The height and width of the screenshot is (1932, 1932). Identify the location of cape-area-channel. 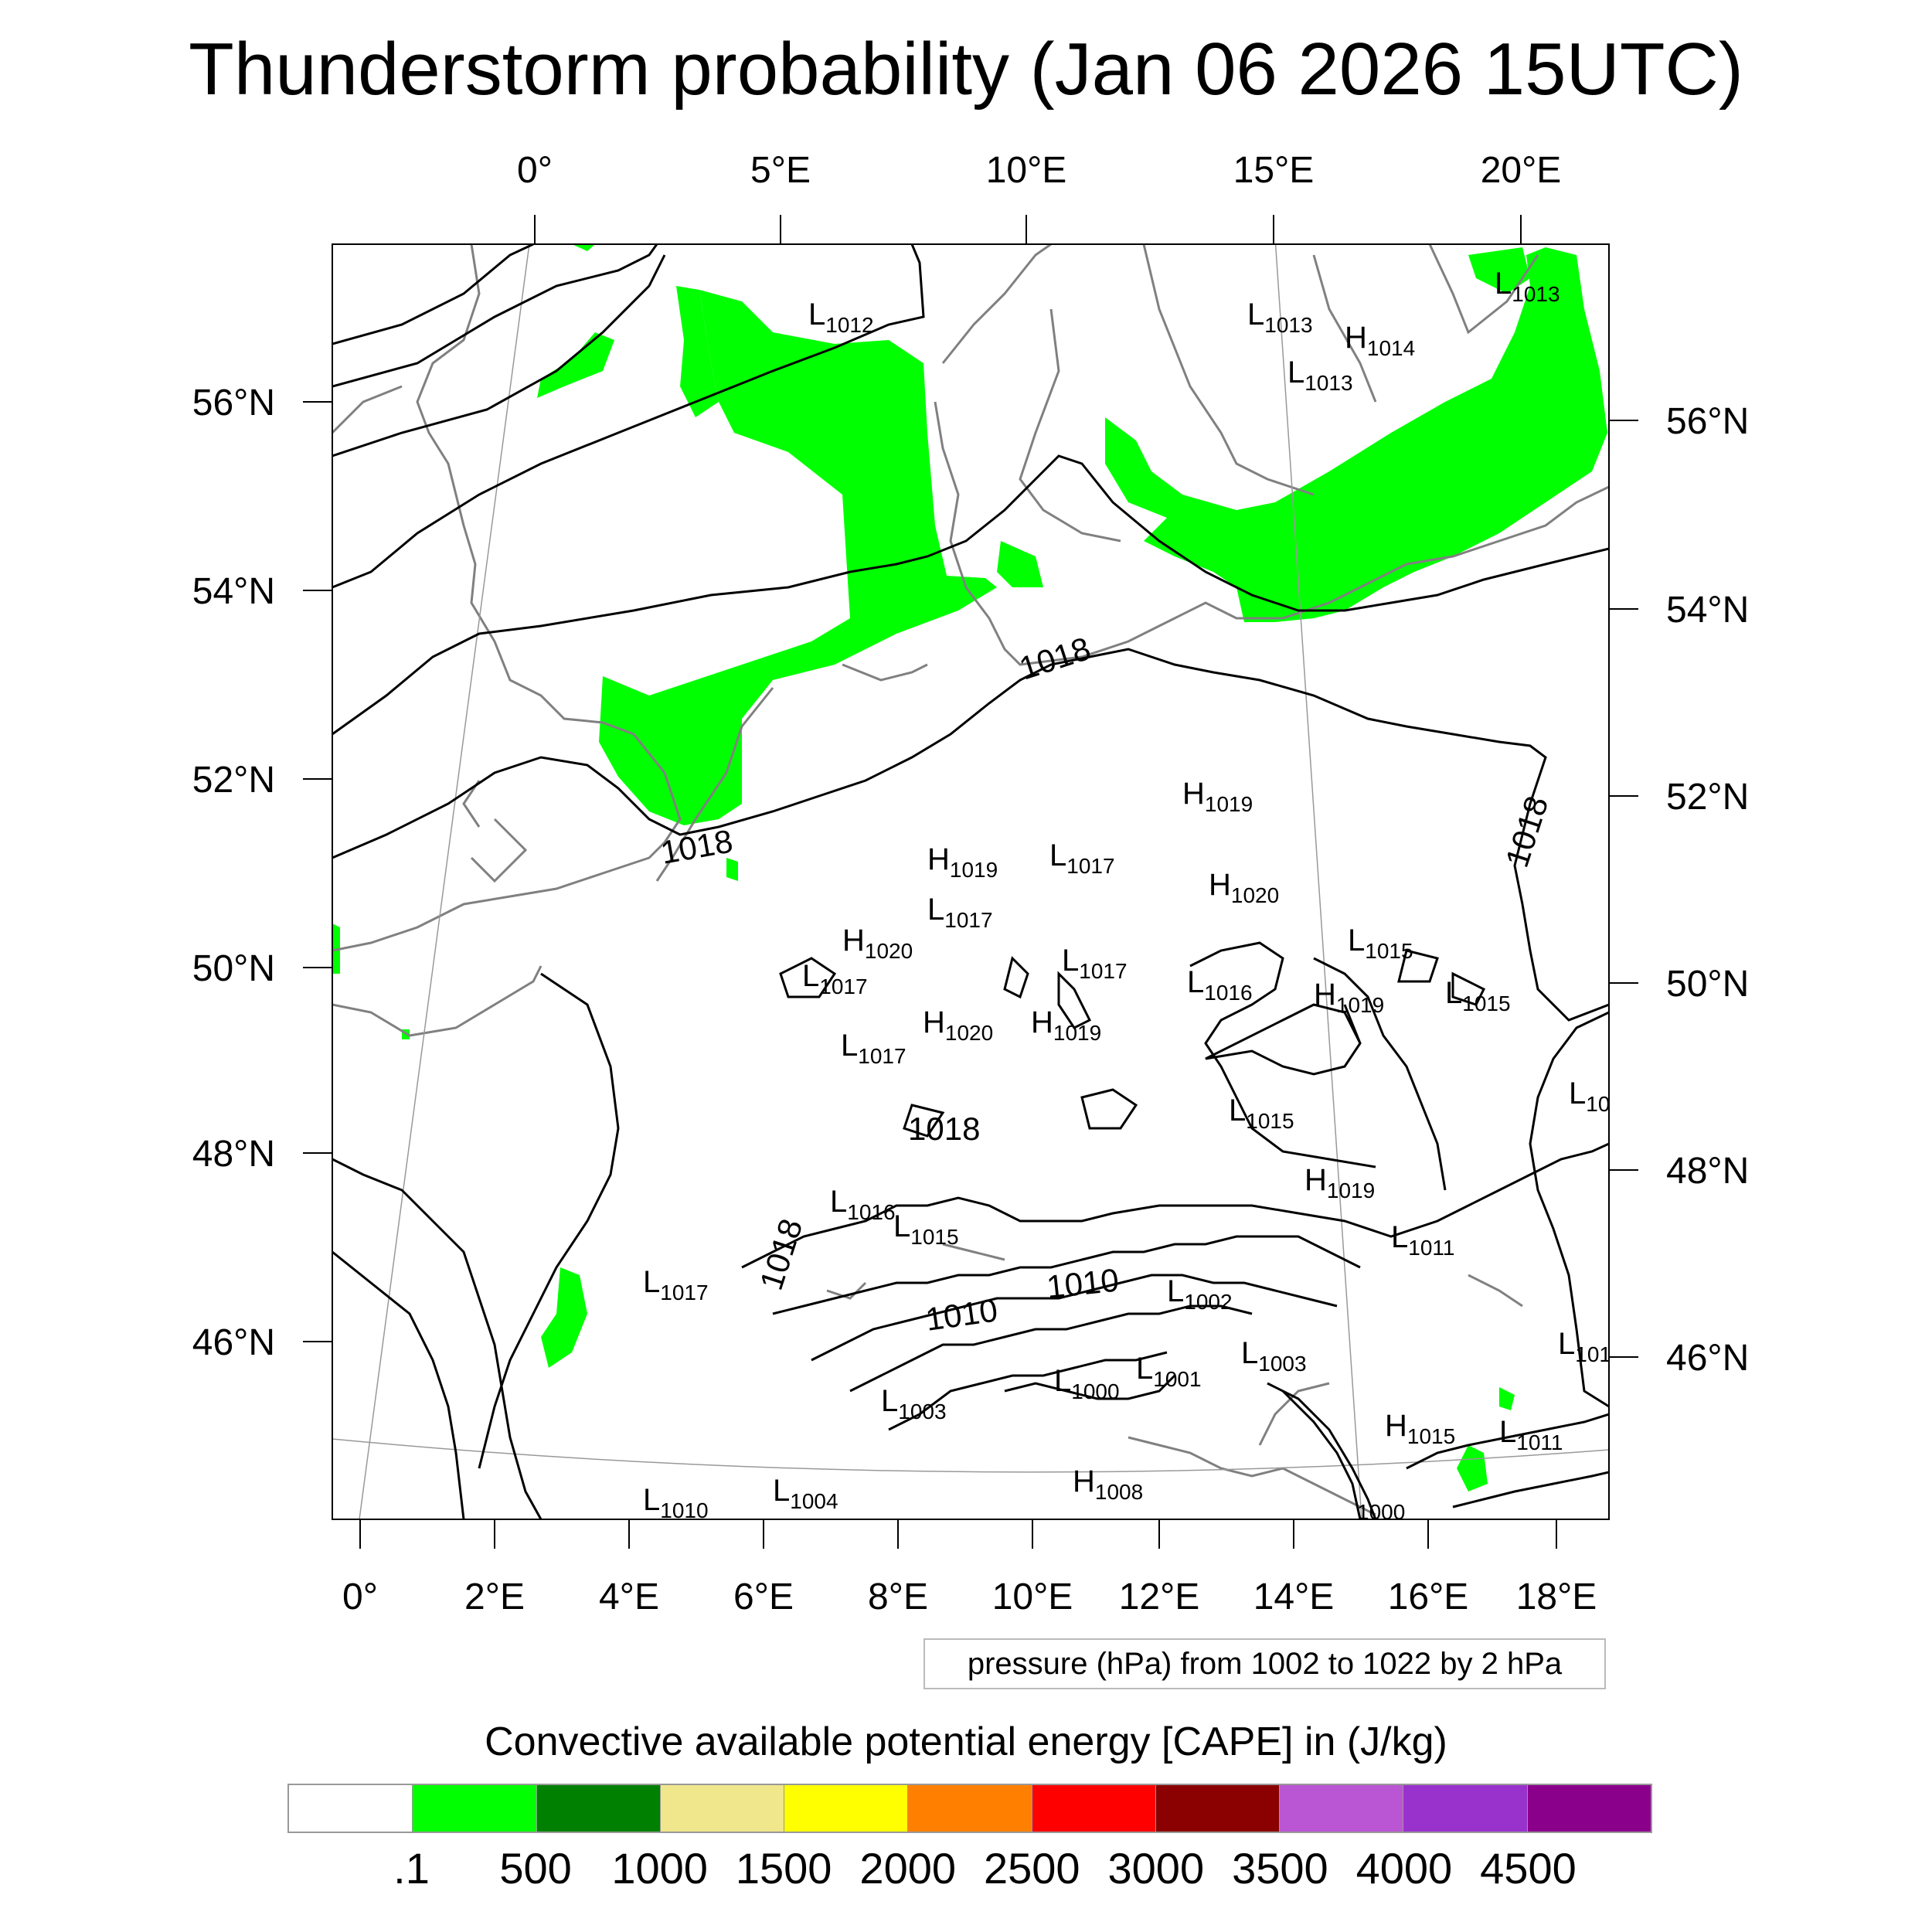
(732, 870).